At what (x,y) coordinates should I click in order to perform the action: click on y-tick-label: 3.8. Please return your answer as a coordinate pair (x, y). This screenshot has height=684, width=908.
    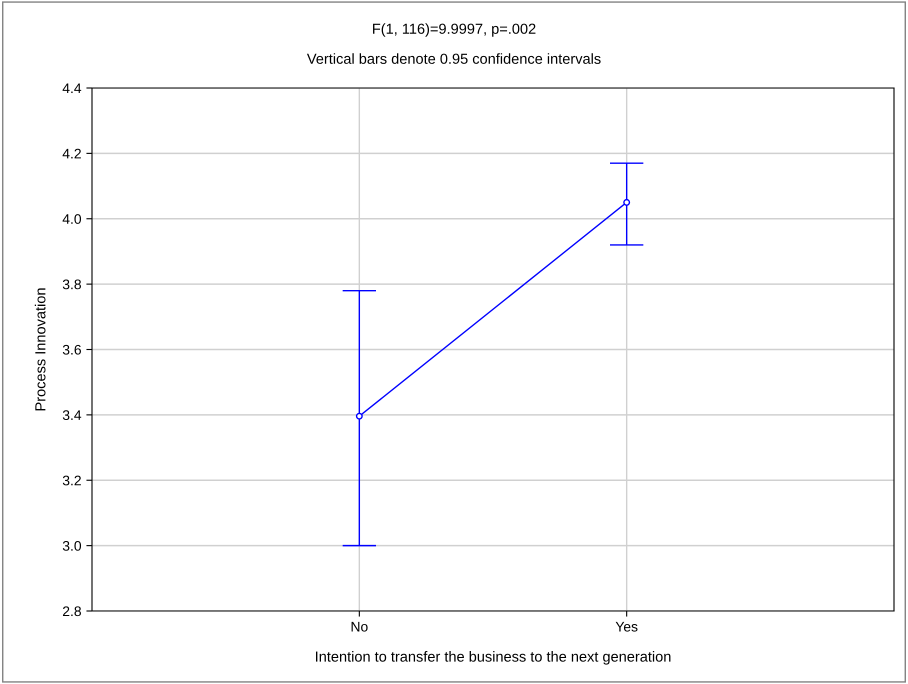
    Looking at the image, I should click on (71, 284).